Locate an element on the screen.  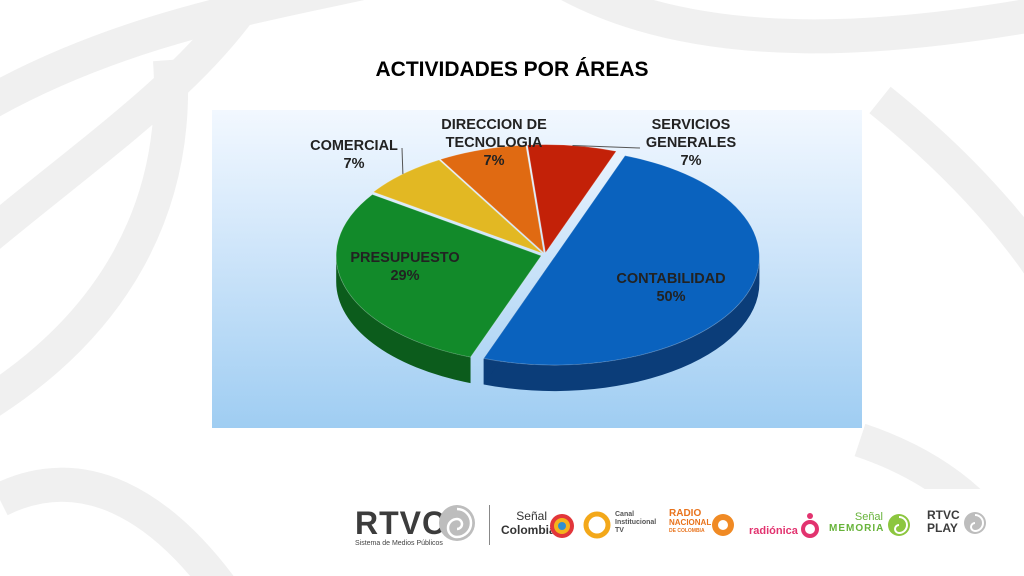
slice-label-text: COMERCIAL is located at coordinates (354, 146).